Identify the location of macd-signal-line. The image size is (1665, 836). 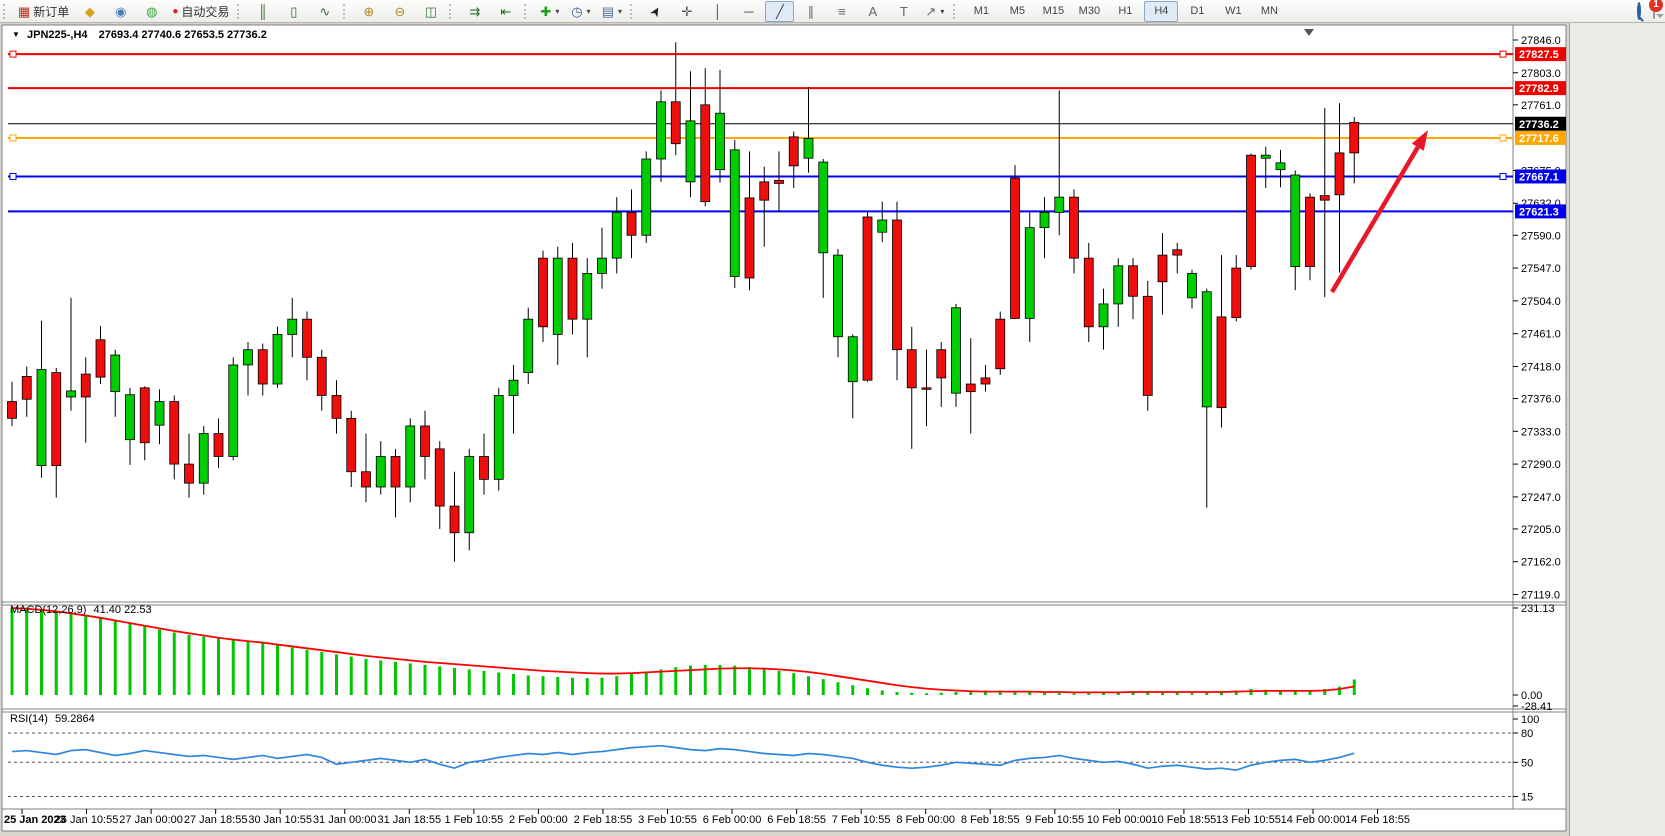
(683, 650).